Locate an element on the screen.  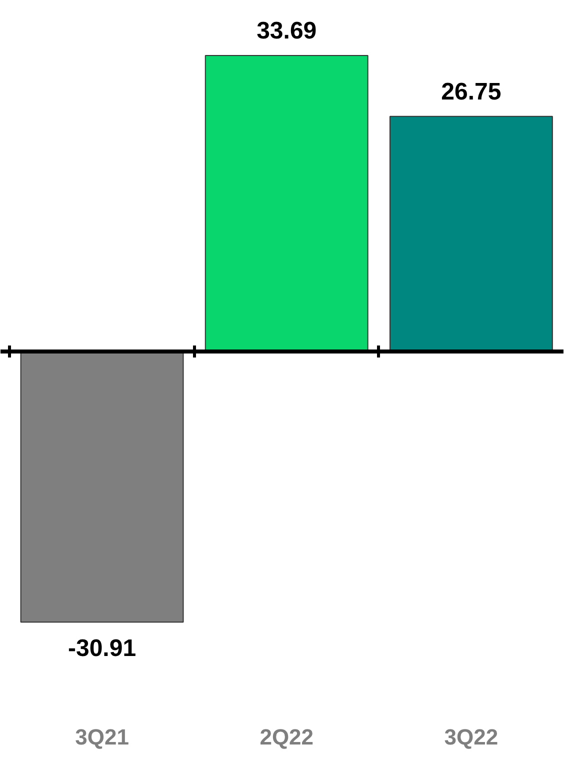
data-label: 26.75 is located at coordinates (471, 92).